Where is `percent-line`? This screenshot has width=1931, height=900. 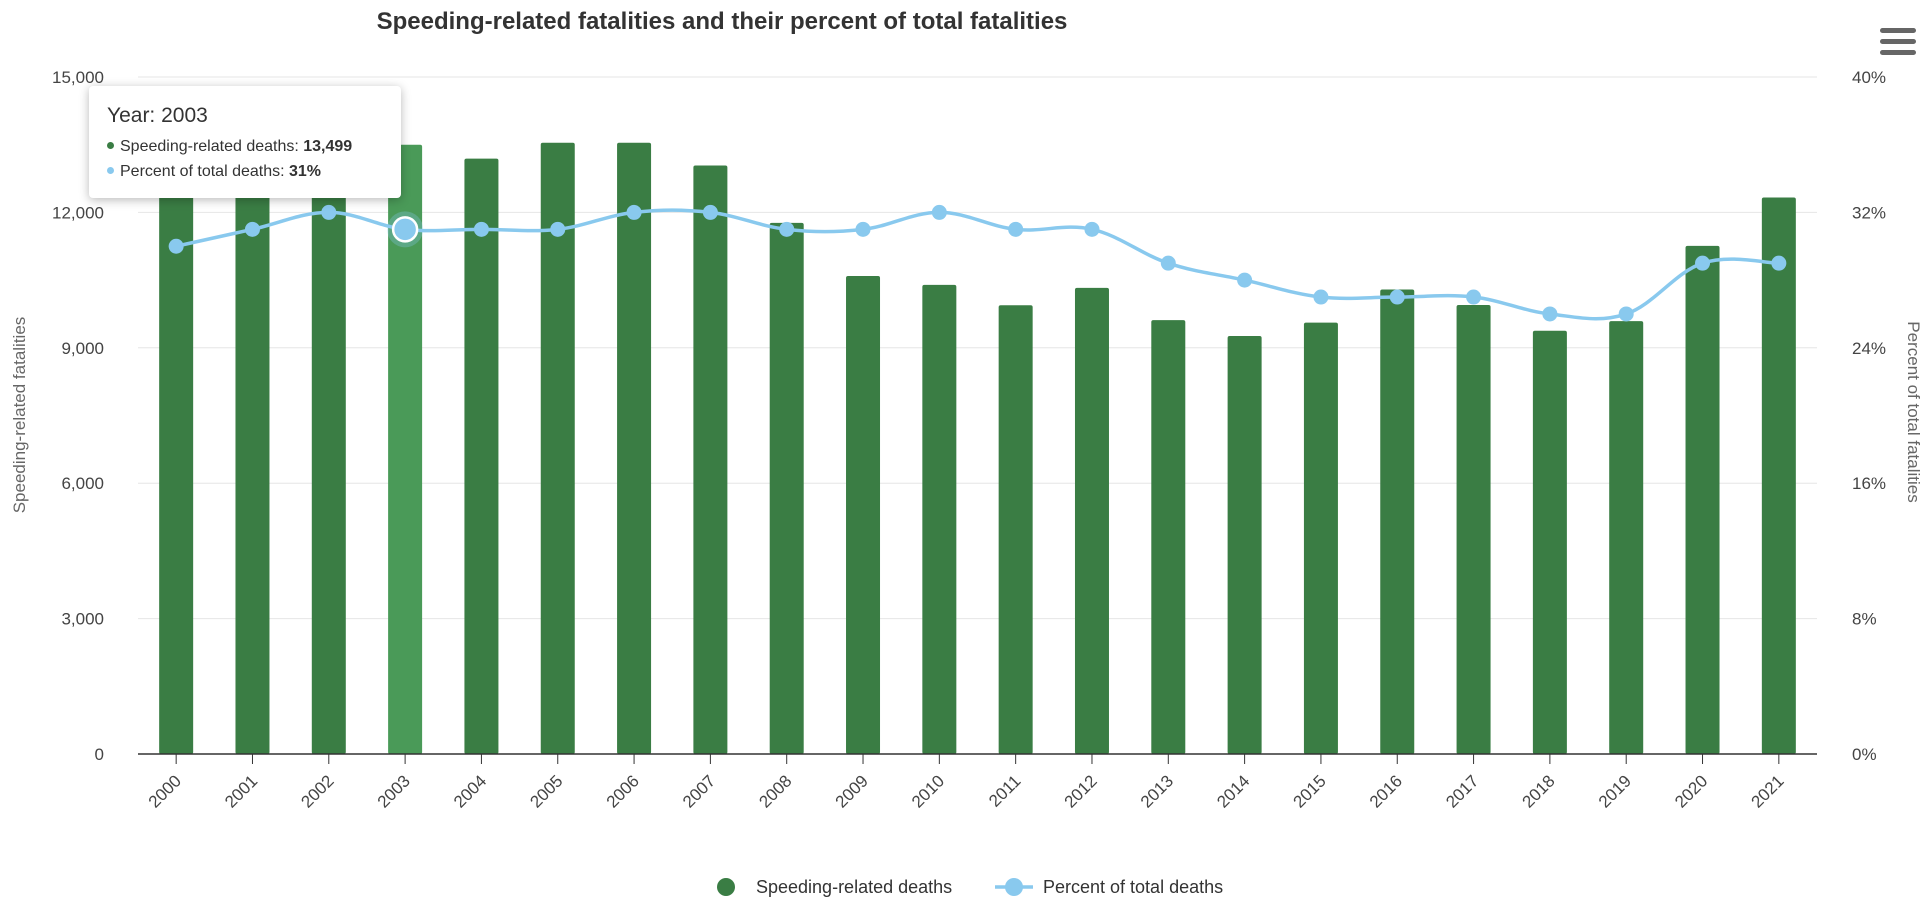 percent-line is located at coordinates (977, 264).